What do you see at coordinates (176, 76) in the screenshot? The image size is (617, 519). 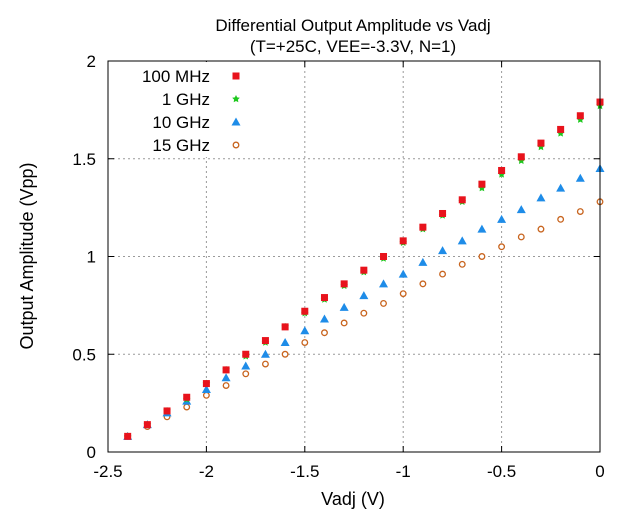 I see `legend-label: 100 MHz` at bounding box center [176, 76].